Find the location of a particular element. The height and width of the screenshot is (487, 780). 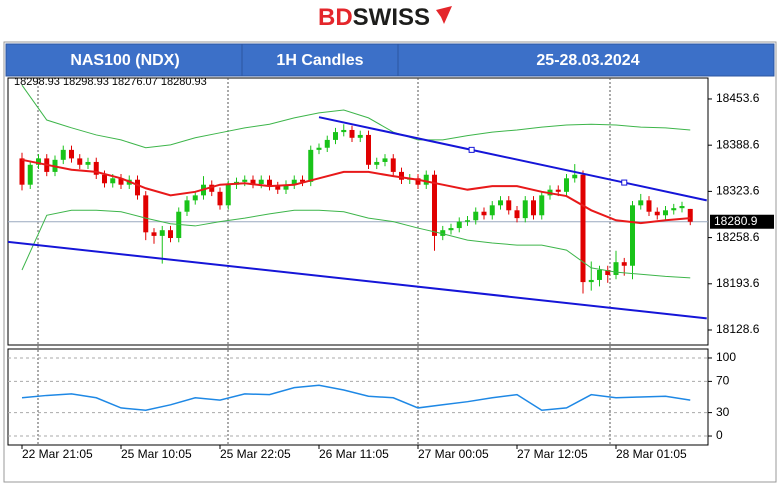

logo-swiss: SWISS is located at coordinates (391, 17).